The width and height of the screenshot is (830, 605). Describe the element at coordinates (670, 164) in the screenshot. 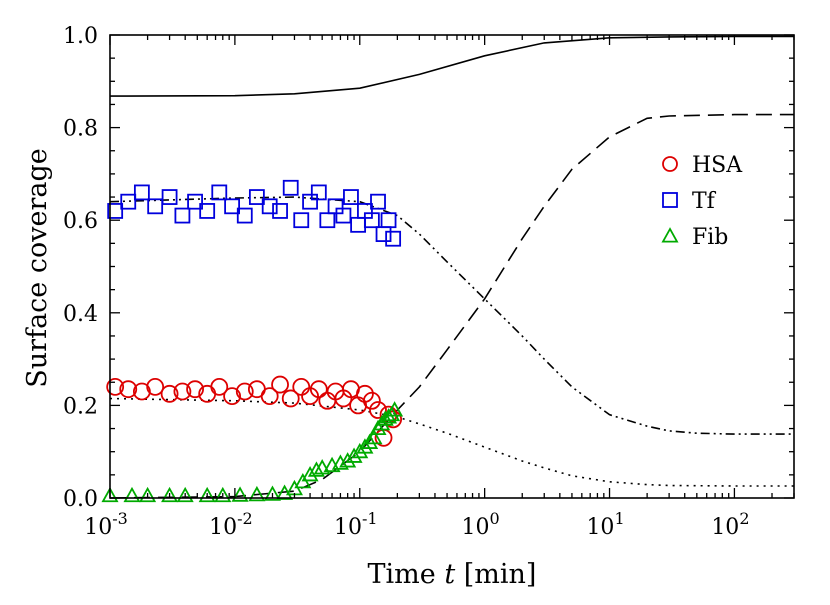

I see `legend-marker-hsa` at that location.